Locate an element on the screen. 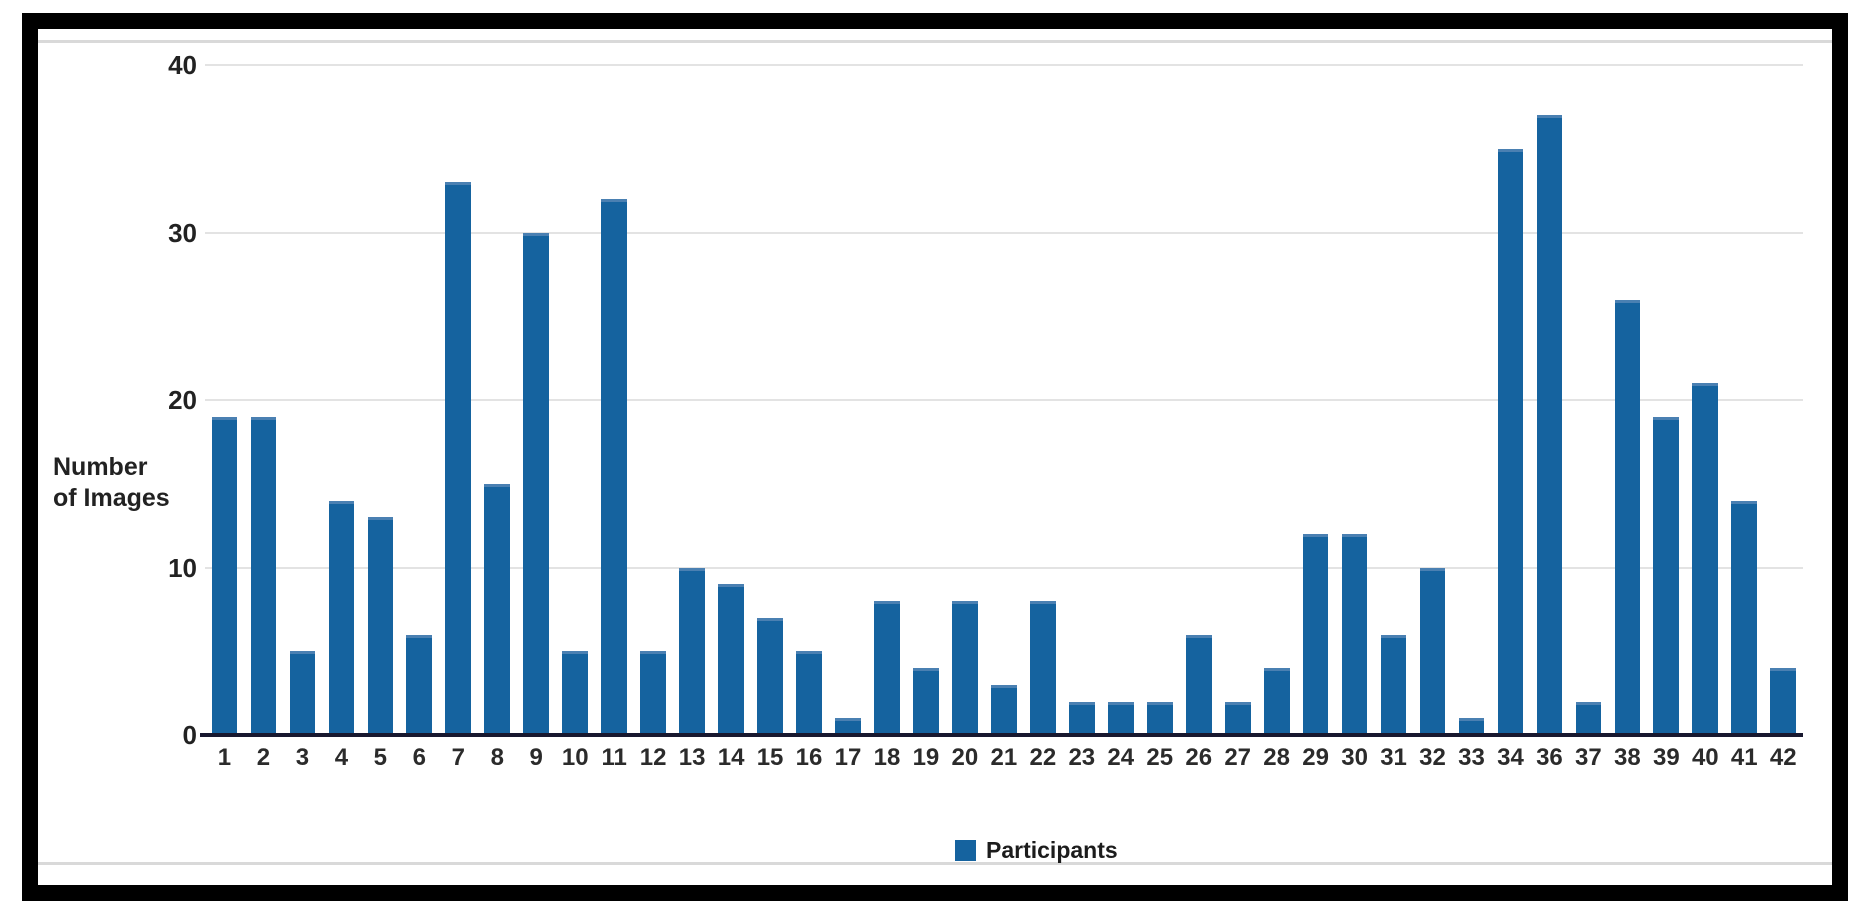 This screenshot has width=1866, height=921. x-tick-label-29: 29 is located at coordinates (1315, 757).